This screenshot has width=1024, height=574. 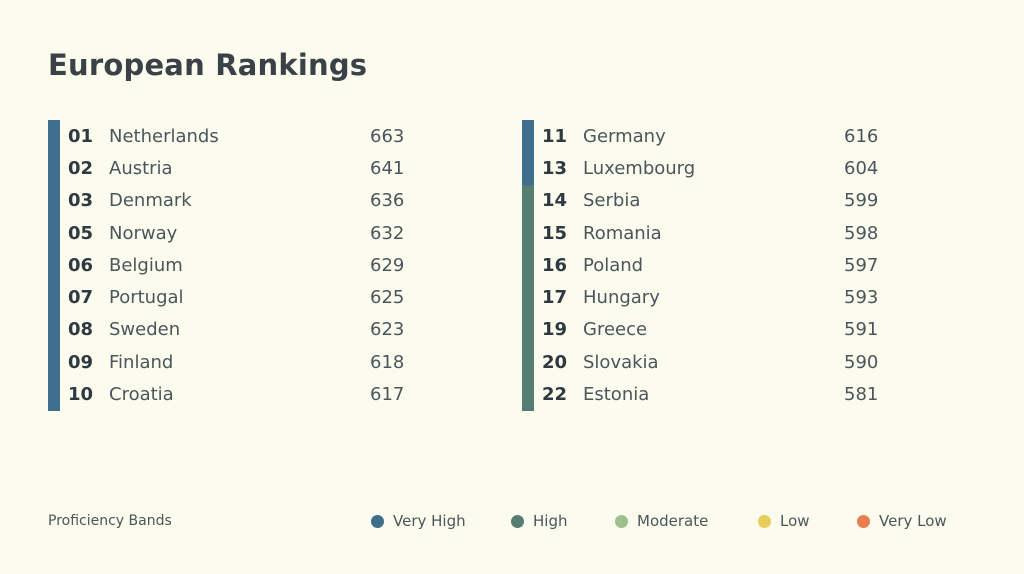 What do you see at coordinates (795, 521) in the screenshot?
I see `legend-label: Low` at bounding box center [795, 521].